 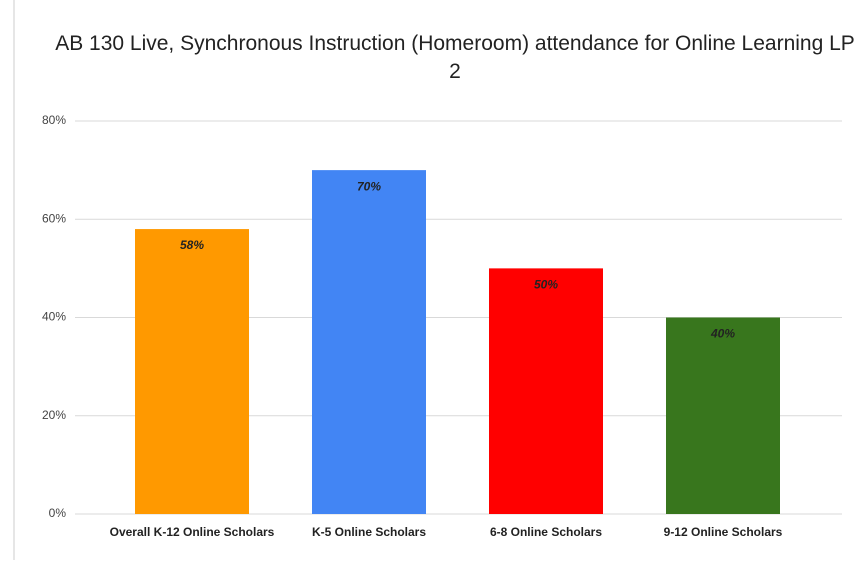 What do you see at coordinates (54, 415) in the screenshot?
I see `y-tick-label: 20%` at bounding box center [54, 415].